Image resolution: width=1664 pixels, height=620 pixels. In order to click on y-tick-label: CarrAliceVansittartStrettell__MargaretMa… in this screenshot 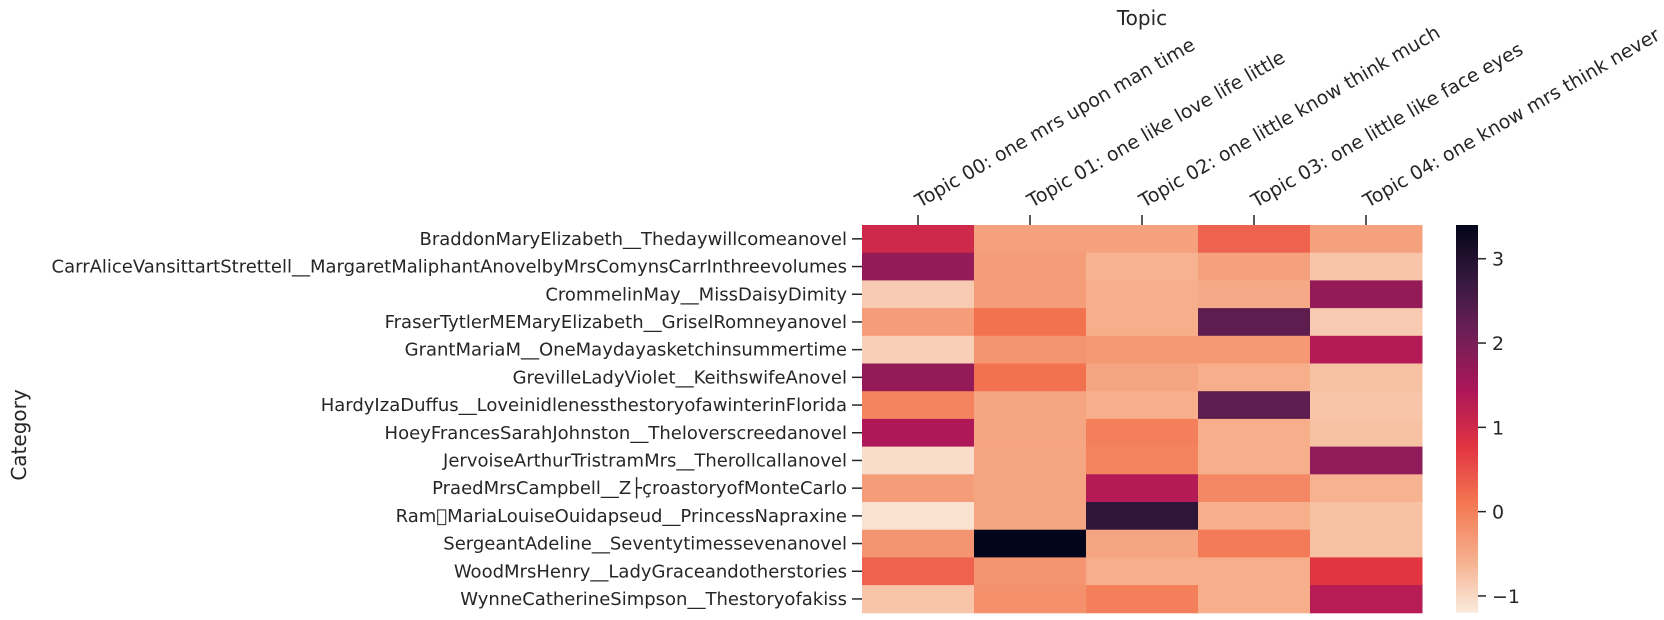, I will do `click(449, 267)`.